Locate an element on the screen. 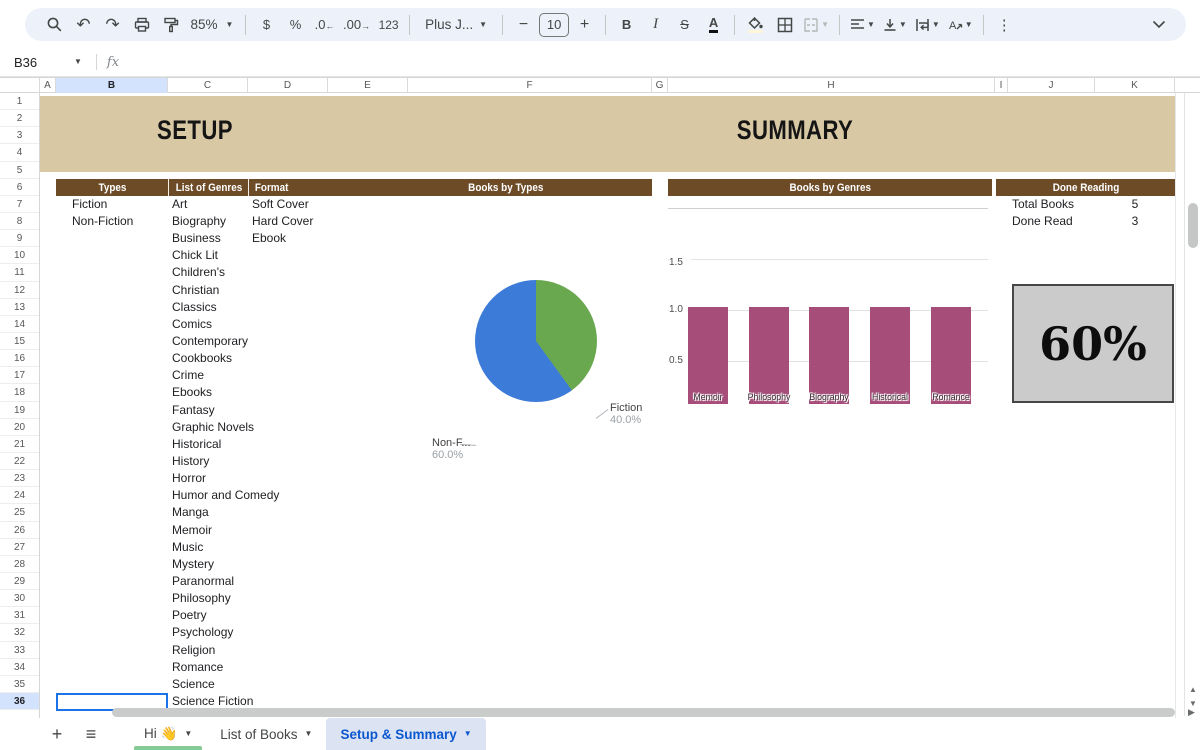 The height and width of the screenshot is (750, 1200). row-header: 5 is located at coordinates (19, 170).